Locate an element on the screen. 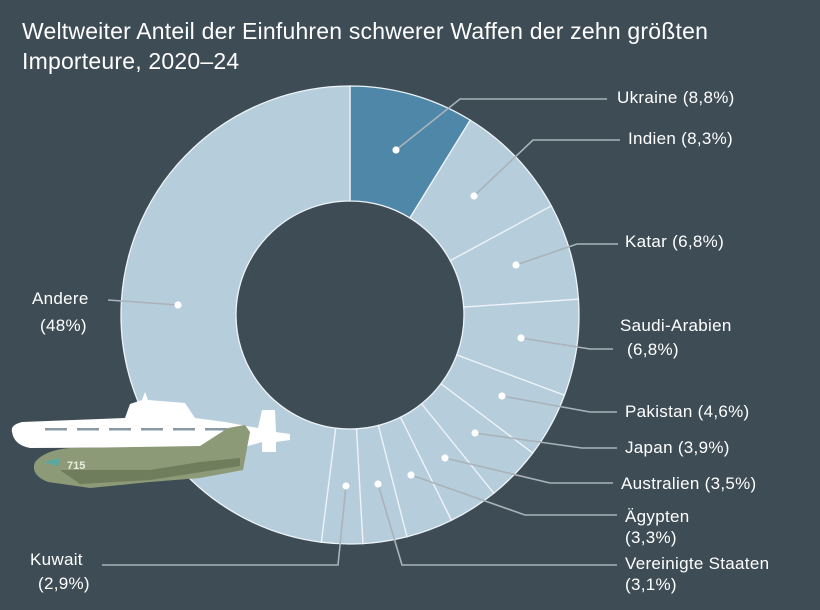 The image size is (820, 610). aircraft-number: 715 is located at coordinates (76, 466).